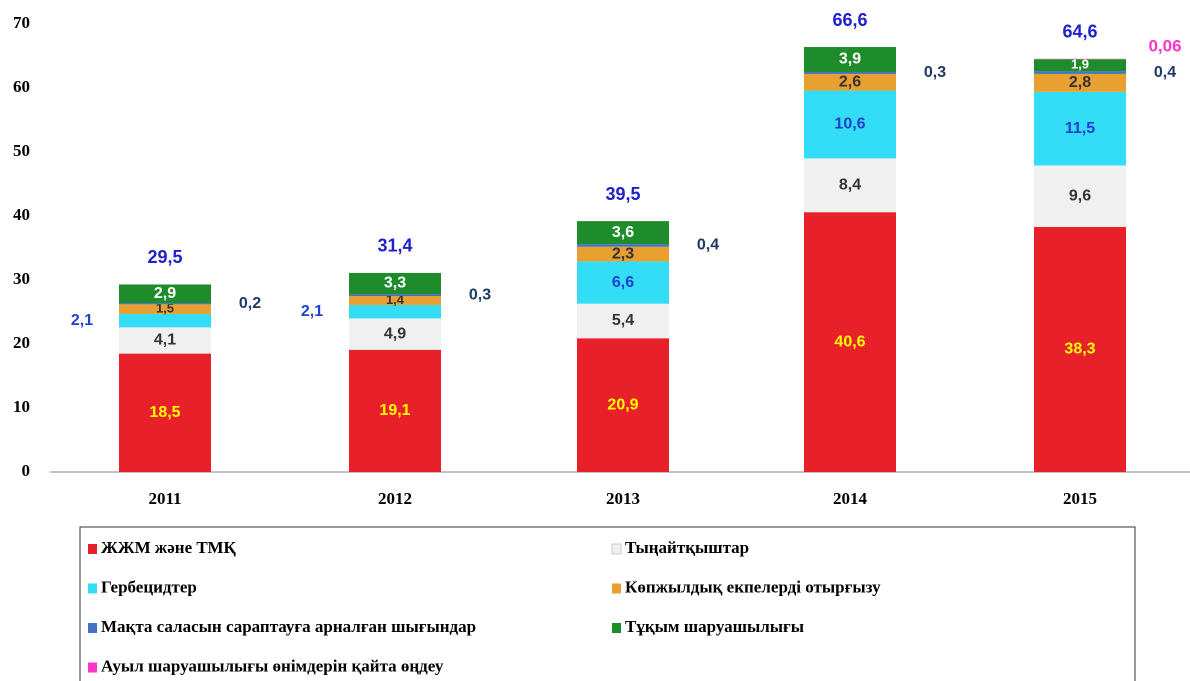 The width and height of the screenshot is (1190, 681). I want to click on value-label: 19,1, so click(394, 410).